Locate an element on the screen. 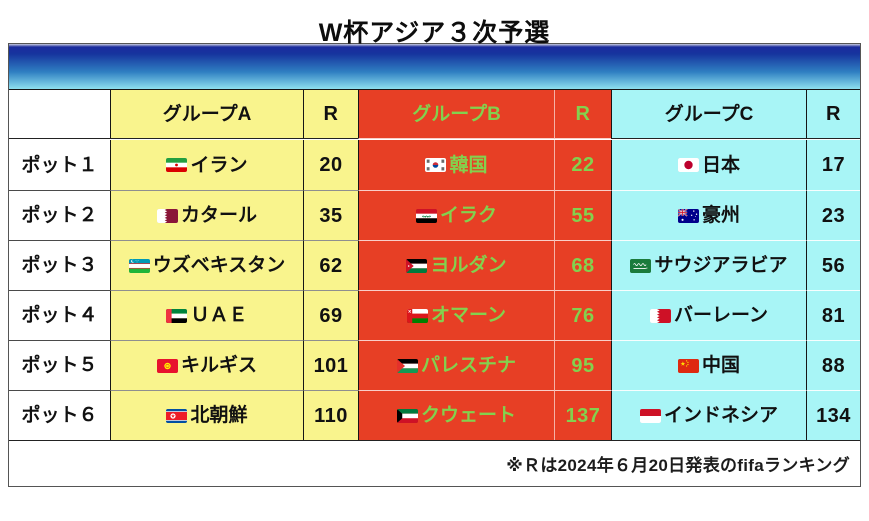  team-name: オマーン is located at coordinates (468, 315).